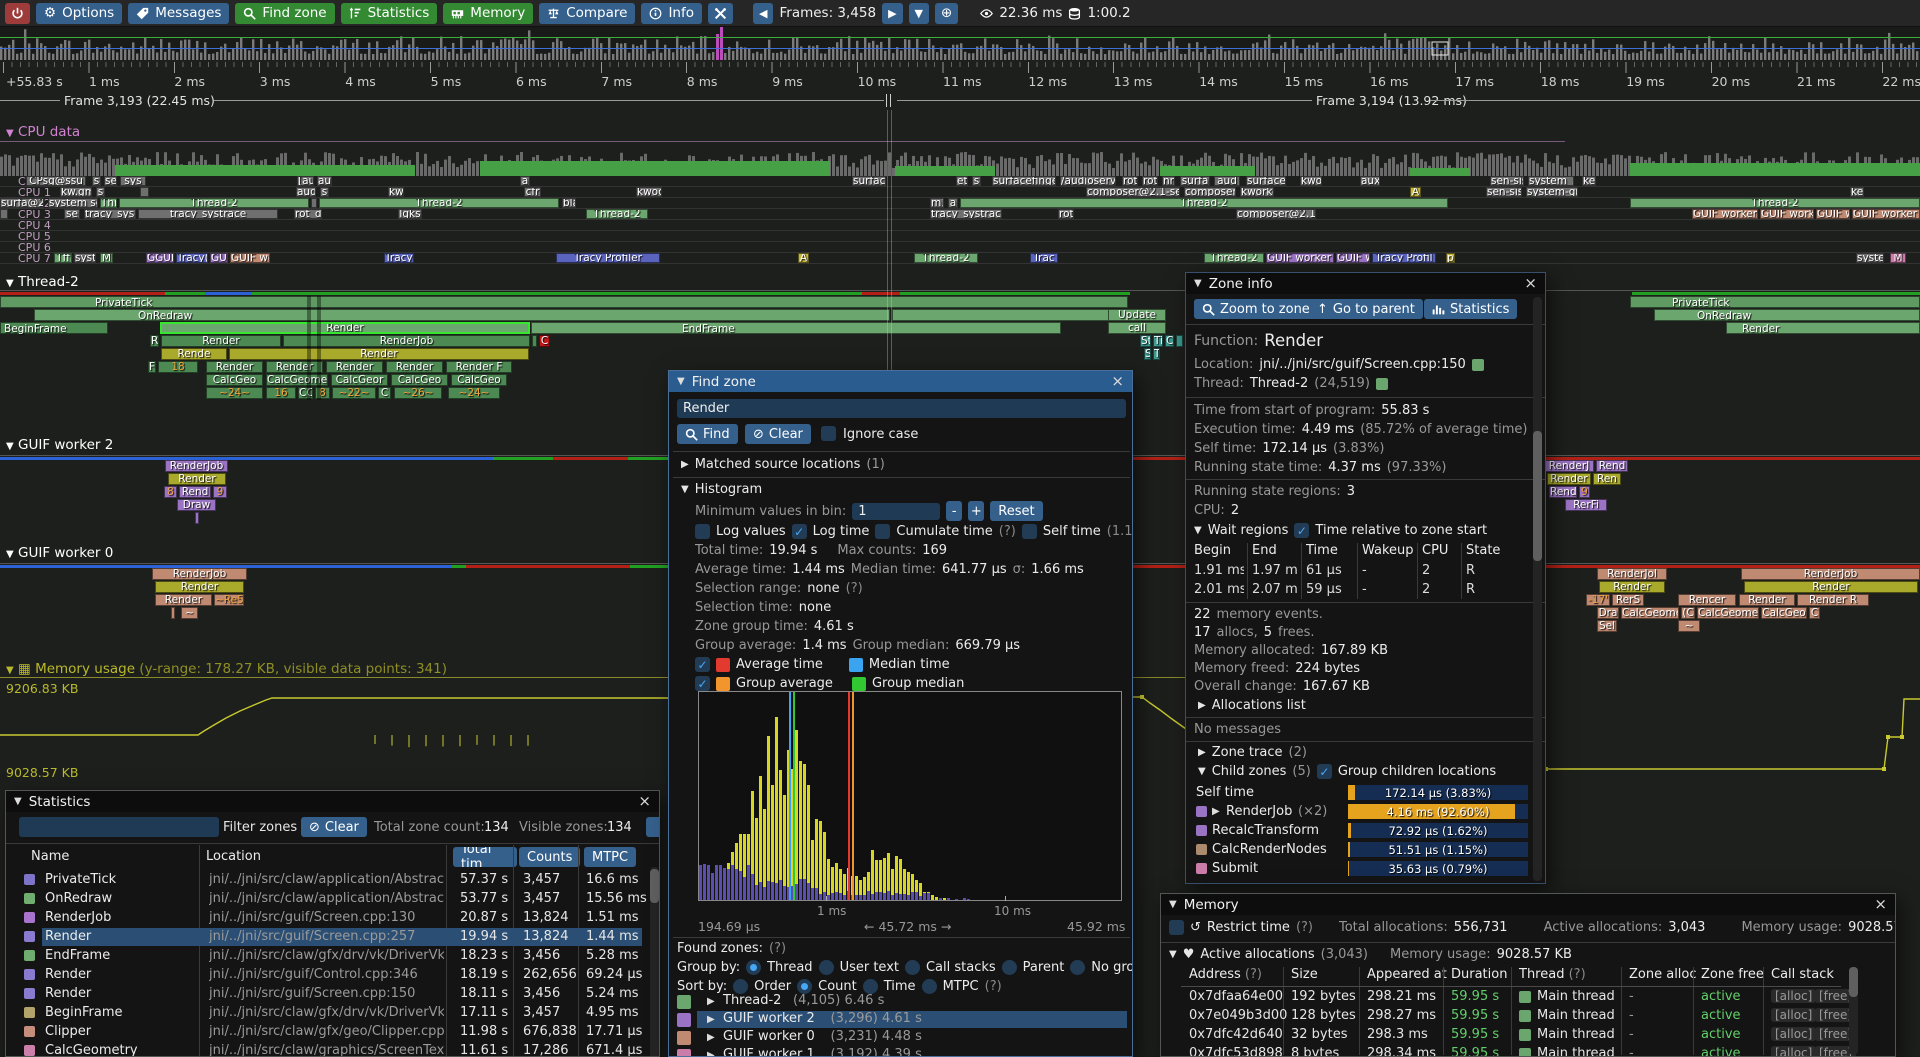 This screenshot has height=1057, width=1920. Describe the element at coordinates (1044, 258) in the screenshot. I see `cpu-zone: Trac` at that location.